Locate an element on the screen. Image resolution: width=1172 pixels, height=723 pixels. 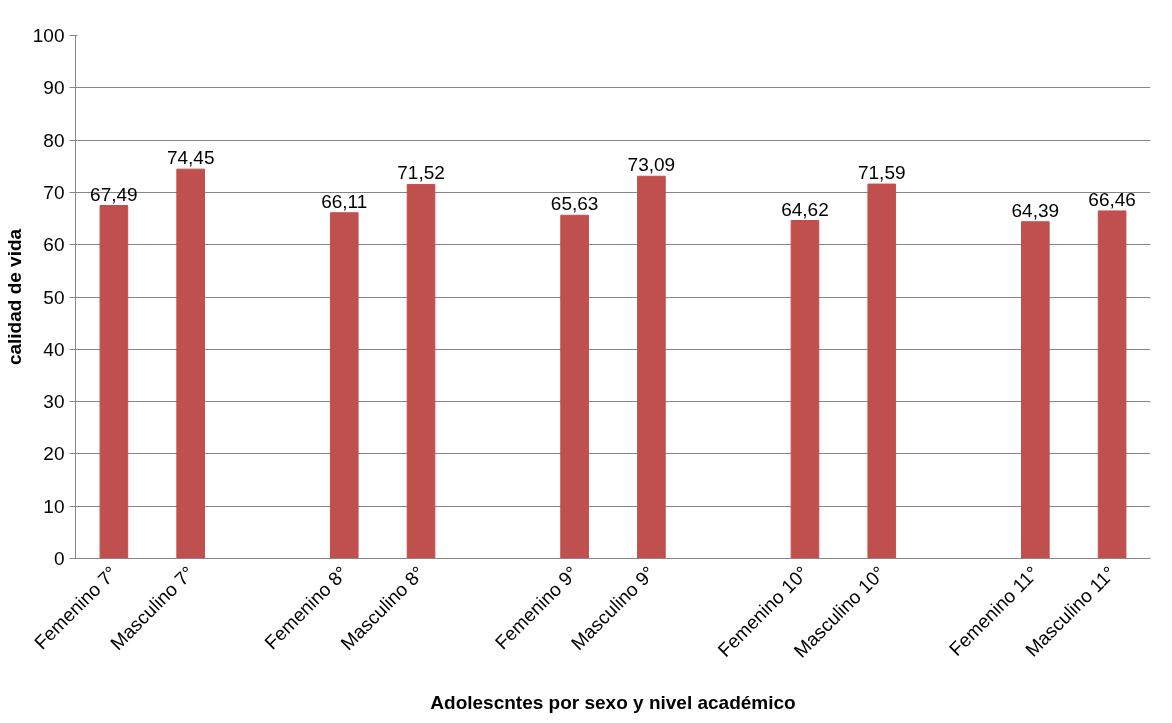
data-label: 74,45 is located at coordinates (190, 158).